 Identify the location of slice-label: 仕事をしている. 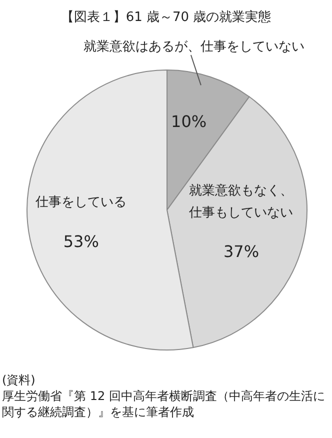
(80, 202).